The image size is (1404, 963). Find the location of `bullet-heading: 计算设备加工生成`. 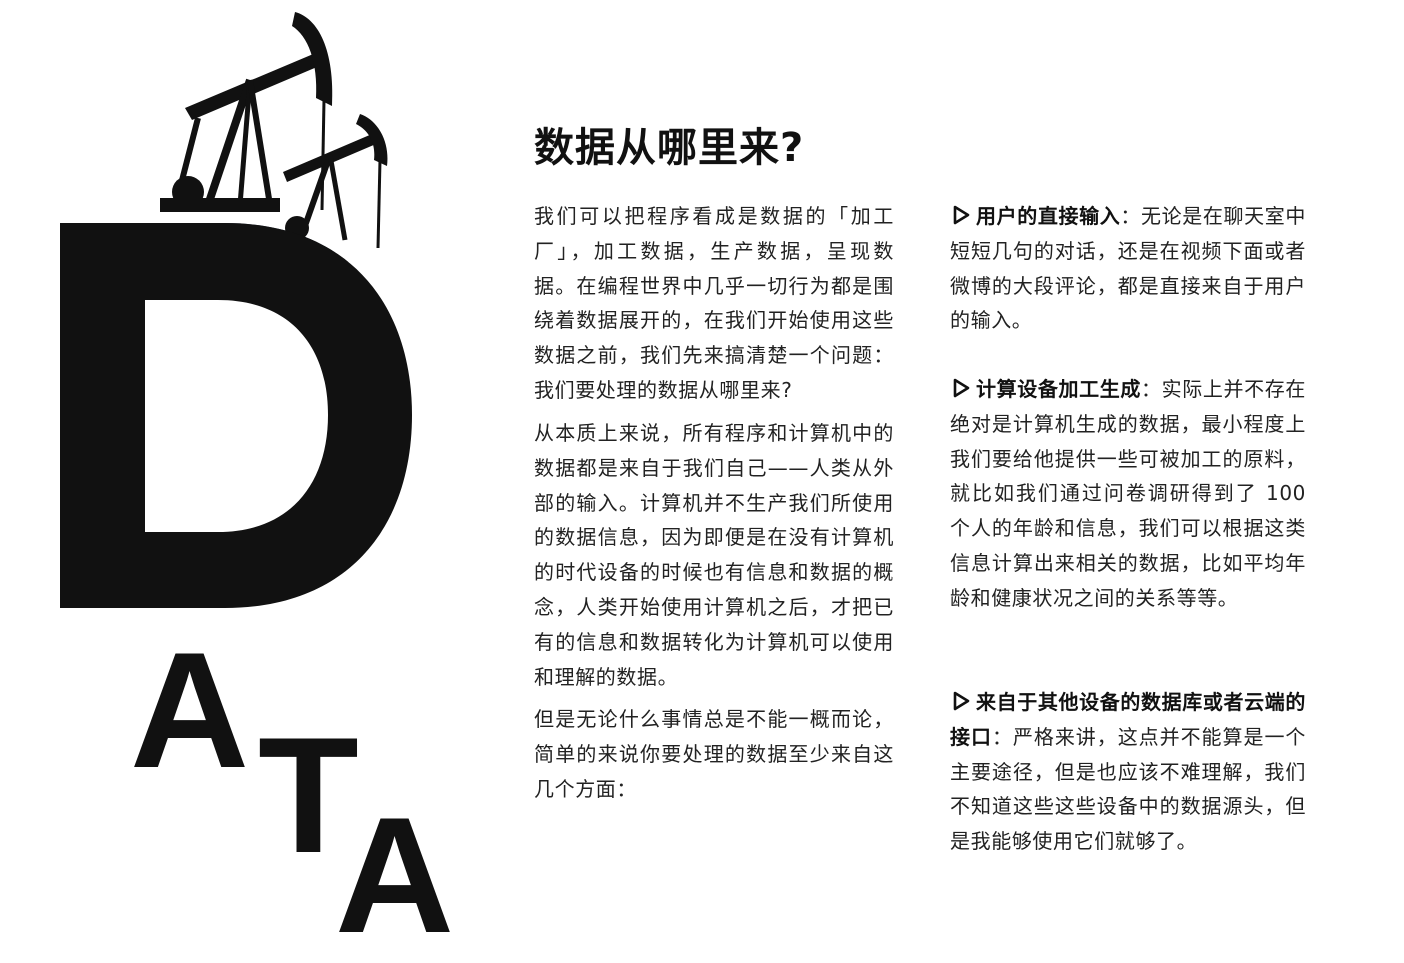

bullet-heading: 计算设备加工生成 is located at coordinates (1059, 389).